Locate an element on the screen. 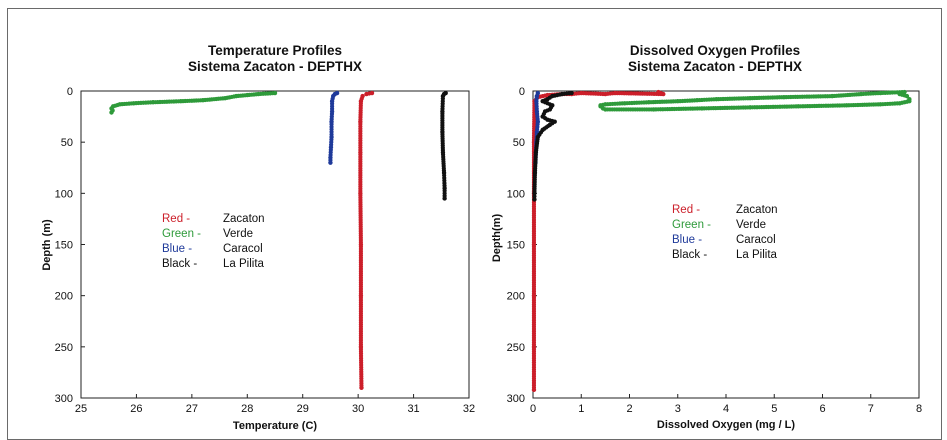 The image size is (947, 440). x-tick-label: 8 is located at coordinates (919, 409).